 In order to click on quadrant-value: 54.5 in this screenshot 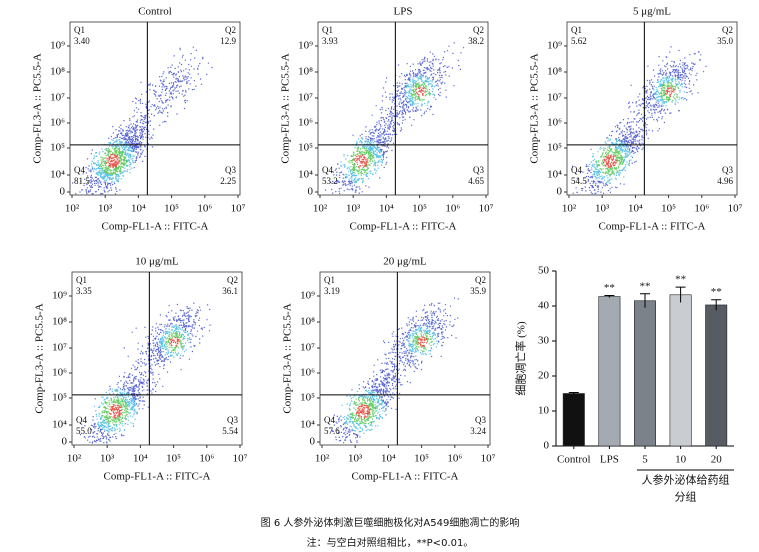, I will do `click(579, 181)`.